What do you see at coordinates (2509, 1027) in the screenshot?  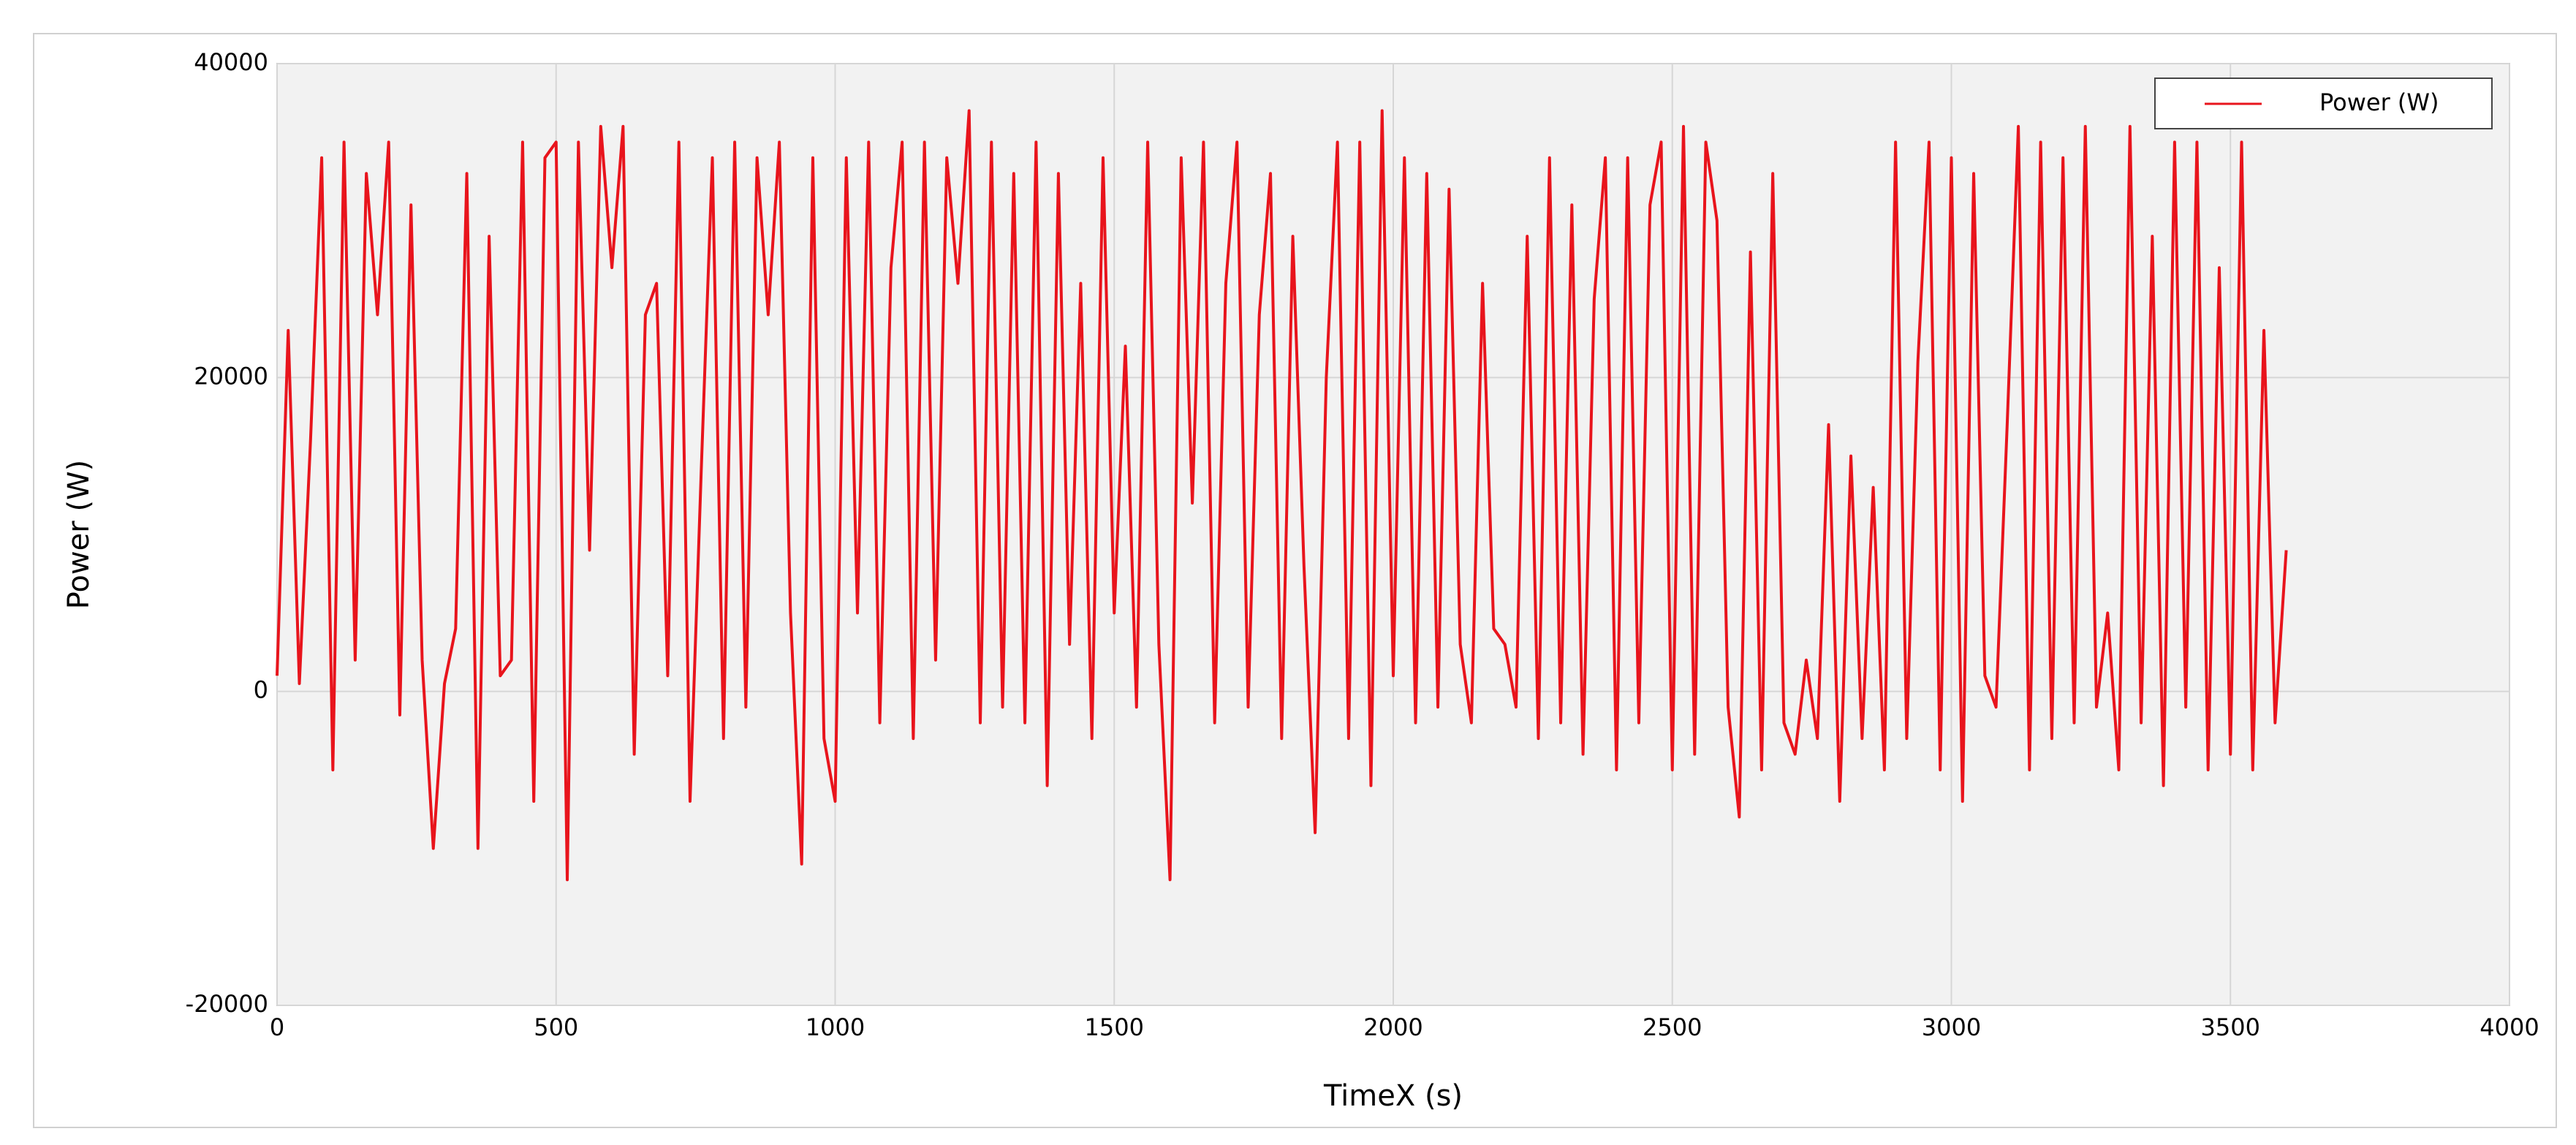 I see `x-tick-label: 4000` at bounding box center [2509, 1027].